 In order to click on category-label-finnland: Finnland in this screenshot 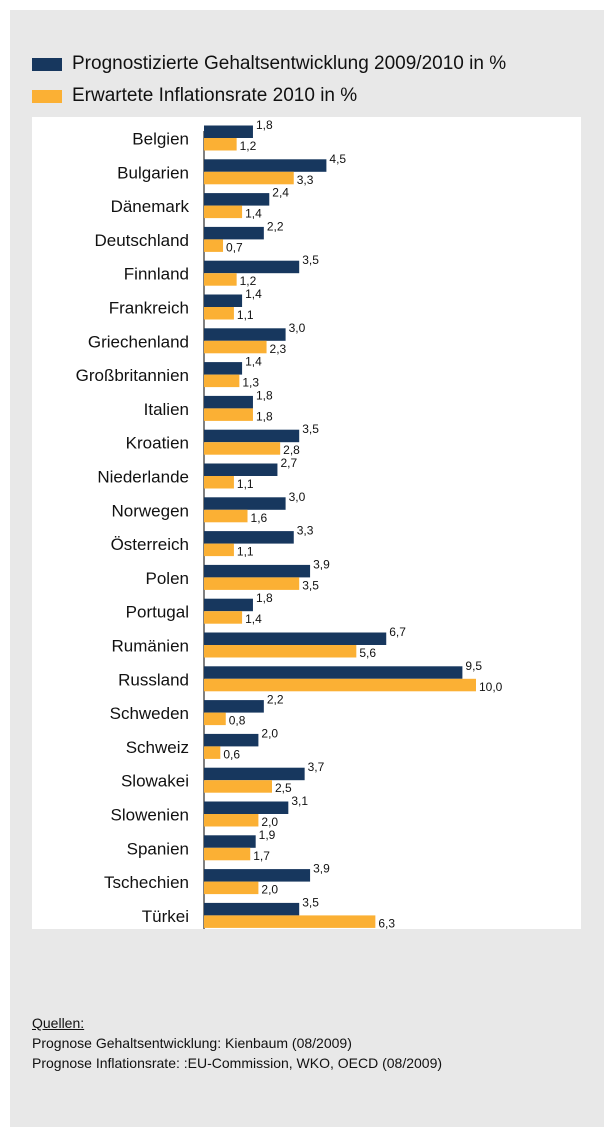, I will do `click(156, 274)`.